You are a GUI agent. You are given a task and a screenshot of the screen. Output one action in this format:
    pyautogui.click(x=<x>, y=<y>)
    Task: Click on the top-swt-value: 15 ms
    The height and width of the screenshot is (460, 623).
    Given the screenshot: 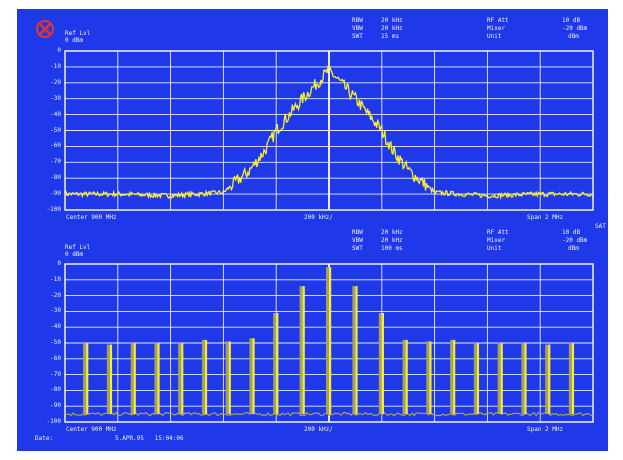 What is the action you would take?
    pyautogui.click(x=390, y=36)
    